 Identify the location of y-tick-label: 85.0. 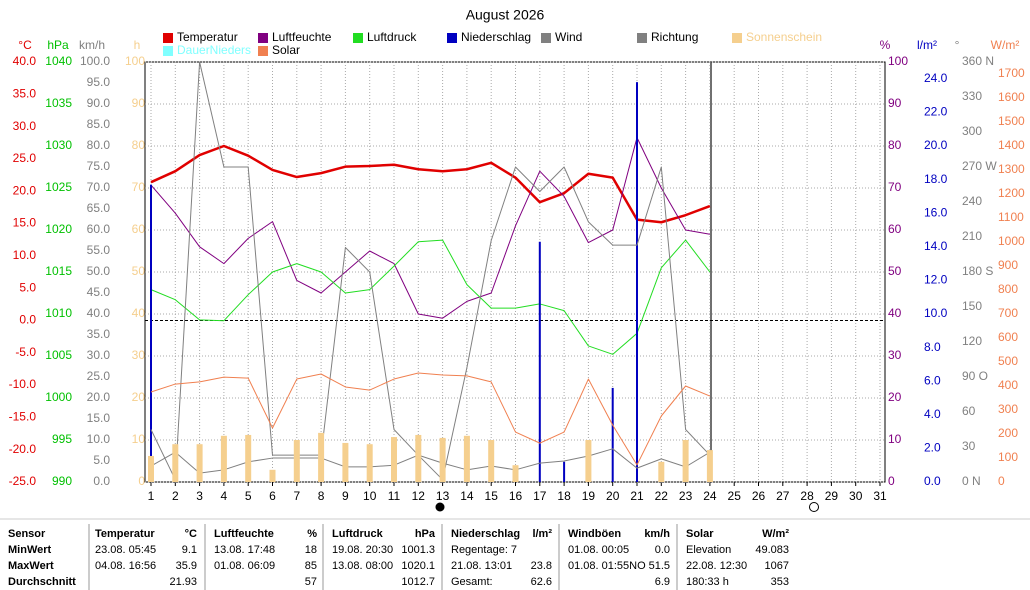
(99, 124).